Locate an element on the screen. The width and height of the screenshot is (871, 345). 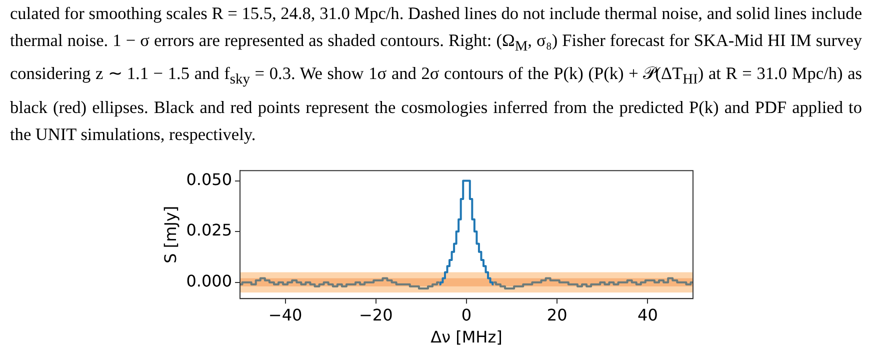
y-tick-label: 0.025 is located at coordinates (209, 230).